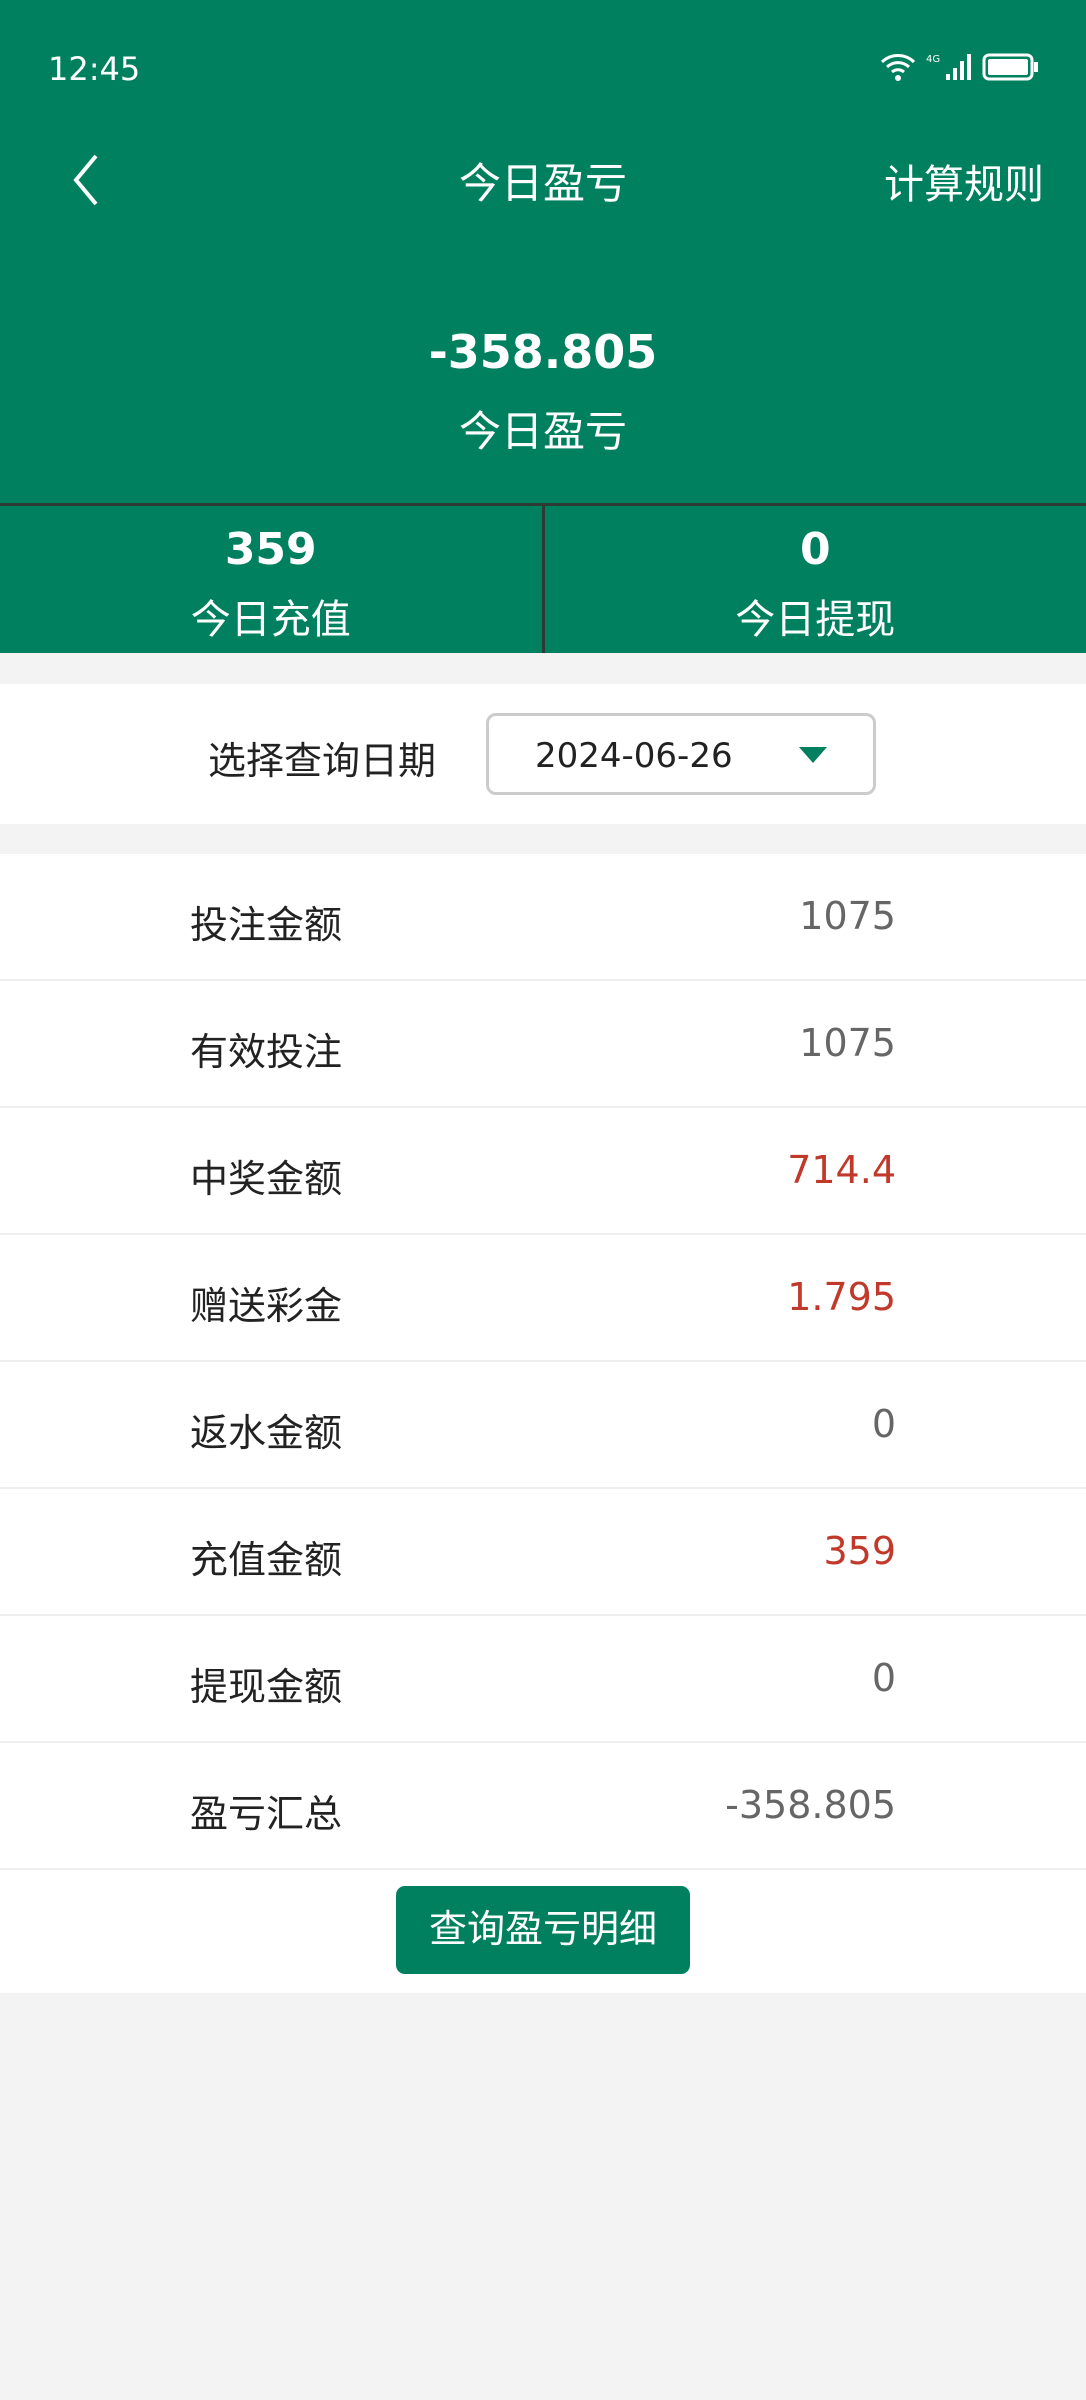 This screenshot has width=1086, height=2400. I want to click on list-item: 有效投注 1075, so click(543, 1044).